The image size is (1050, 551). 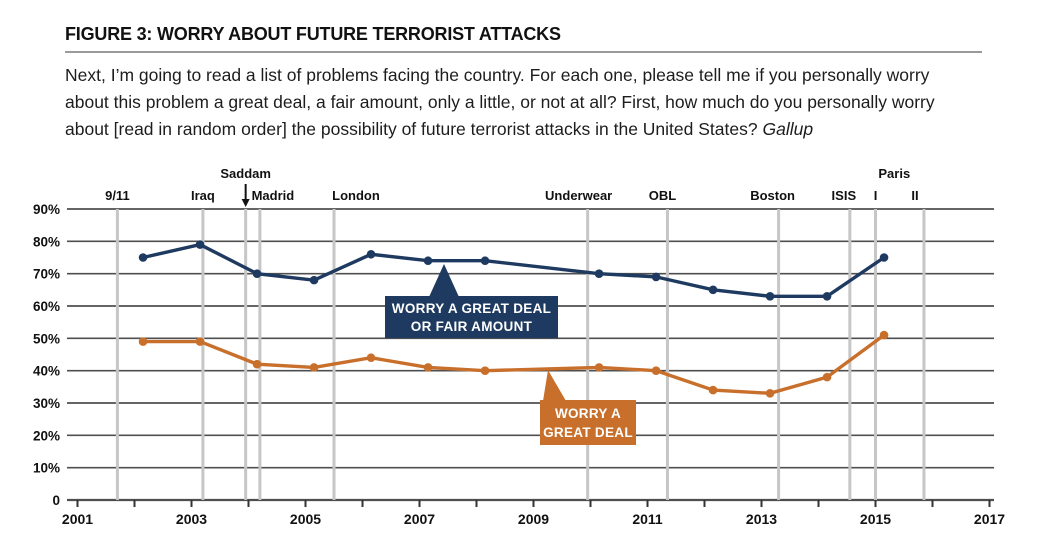 What do you see at coordinates (419, 519) in the screenshot?
I see `x-axis-label: 2007` at bounding box center [419, 519].